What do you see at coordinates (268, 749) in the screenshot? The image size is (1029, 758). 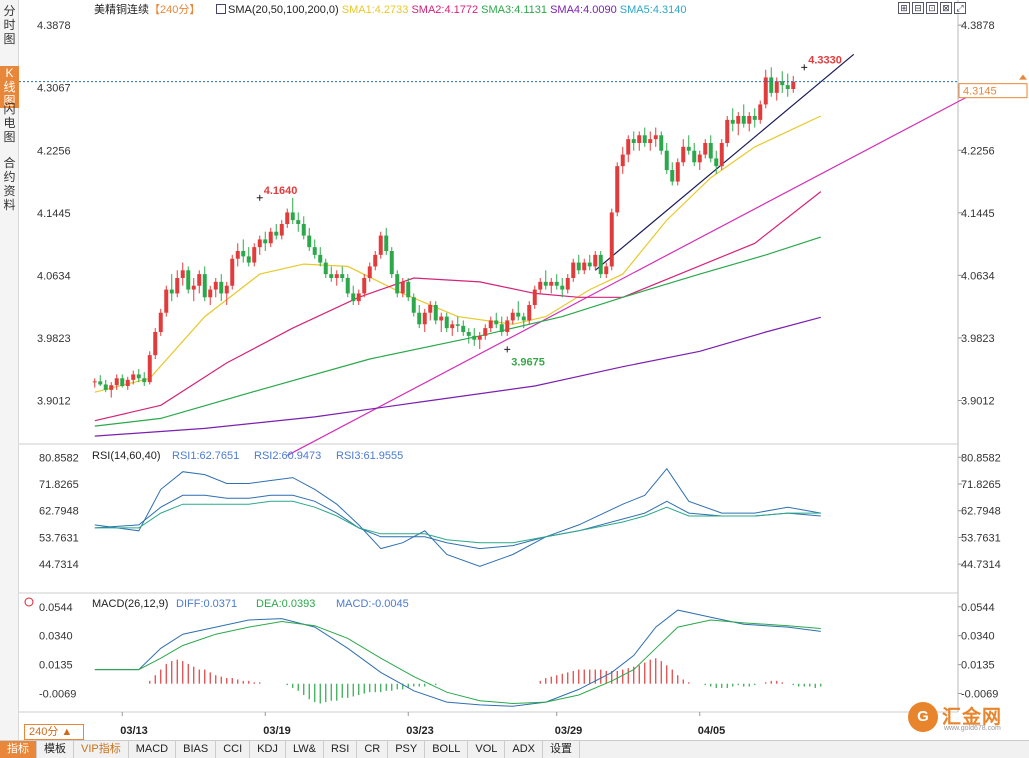 I see `indicator-tab-kdj: KDJ` at bounding box center [268, 749].